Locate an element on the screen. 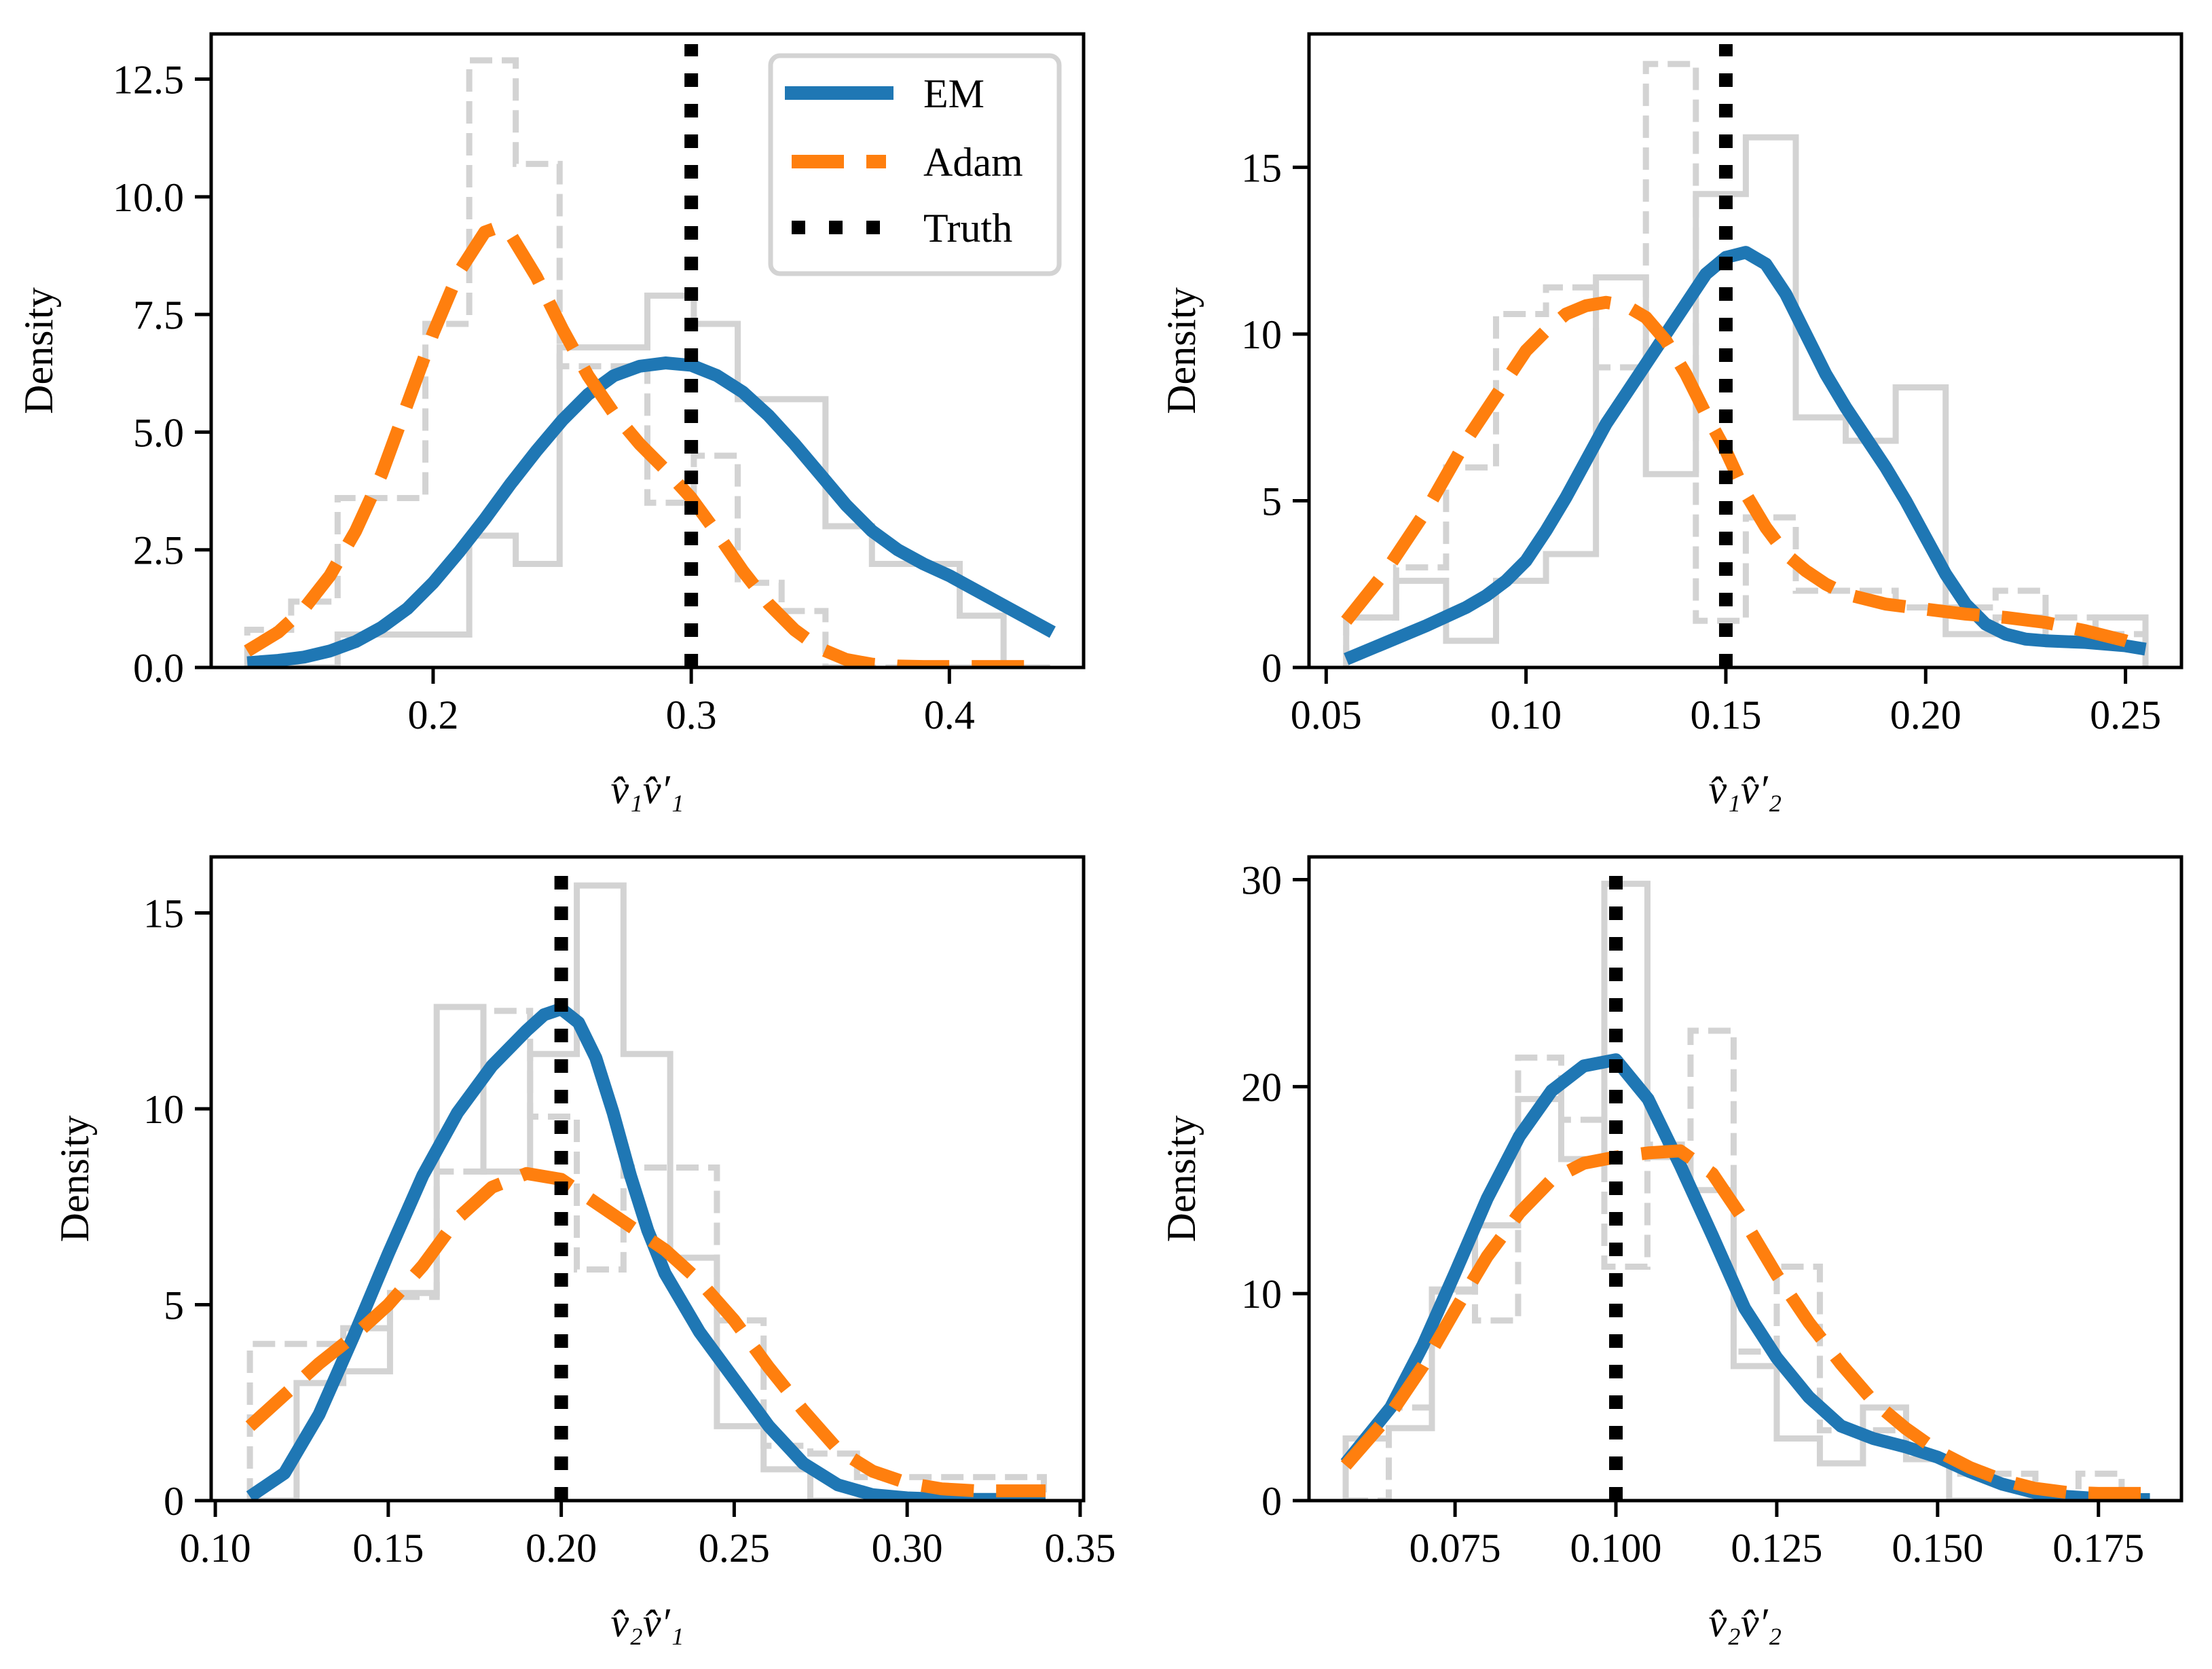 This screenshot has height=1669, width=2212. y-tick-label: 12.5 is located at coordinates (148, 80).